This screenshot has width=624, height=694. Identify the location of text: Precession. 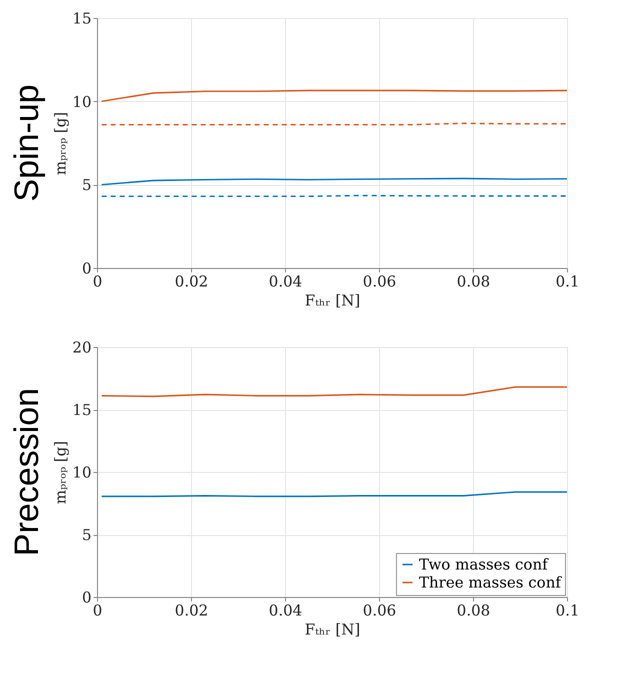
(27, 472).